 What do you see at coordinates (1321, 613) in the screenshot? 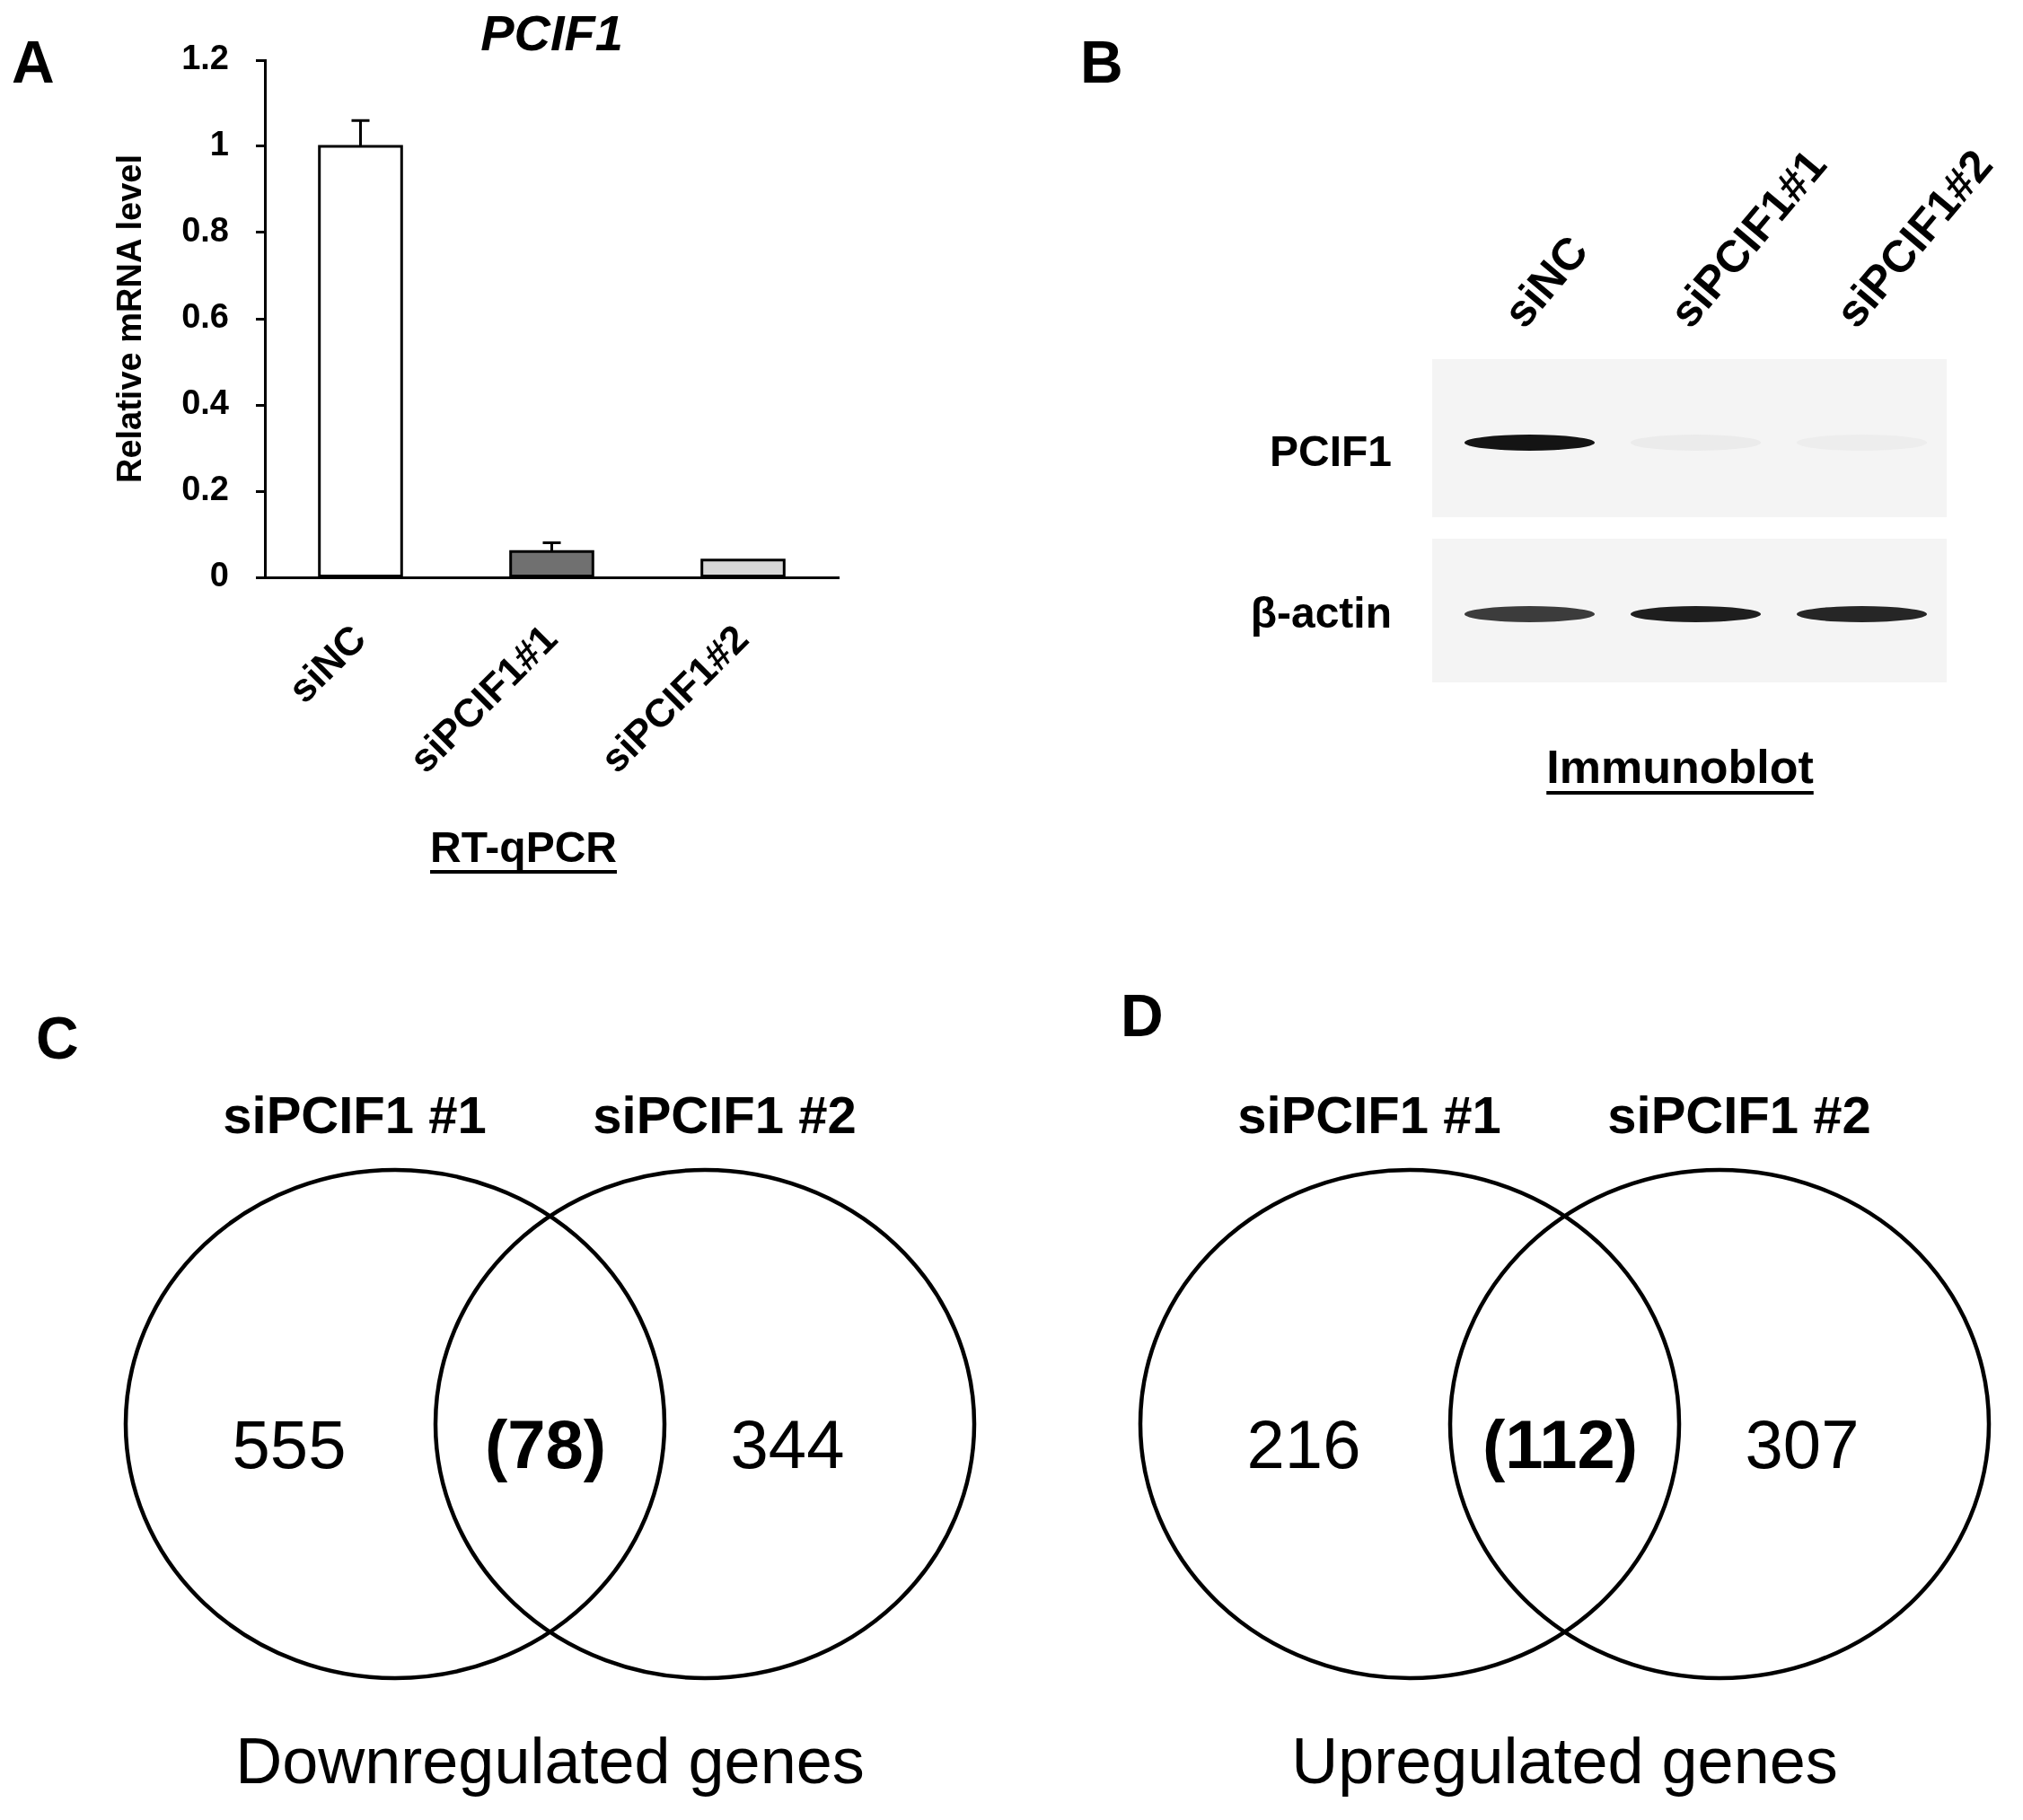
I see `category-label: β-actin` at bounding box center [1321, 613].